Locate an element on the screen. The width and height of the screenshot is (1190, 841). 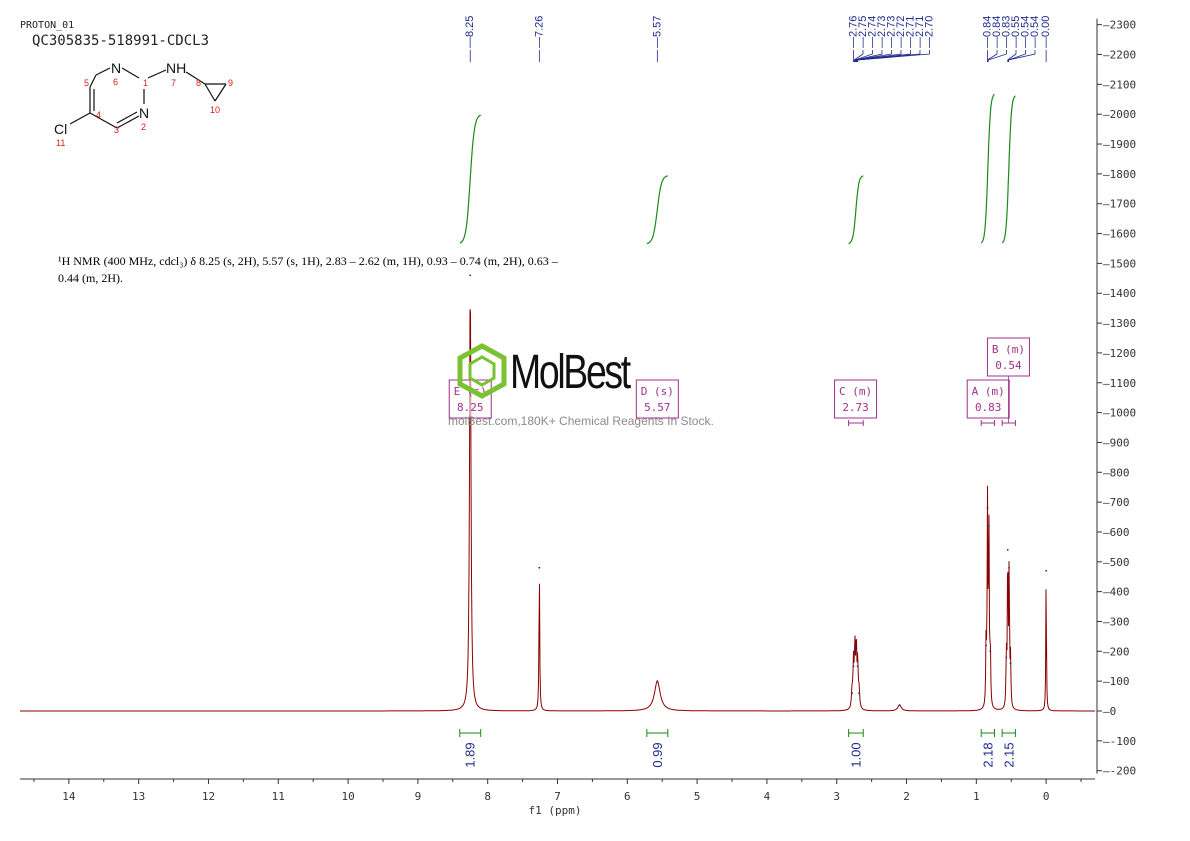
integration-value-1: 0.99 is located at coordinates (657, 754).